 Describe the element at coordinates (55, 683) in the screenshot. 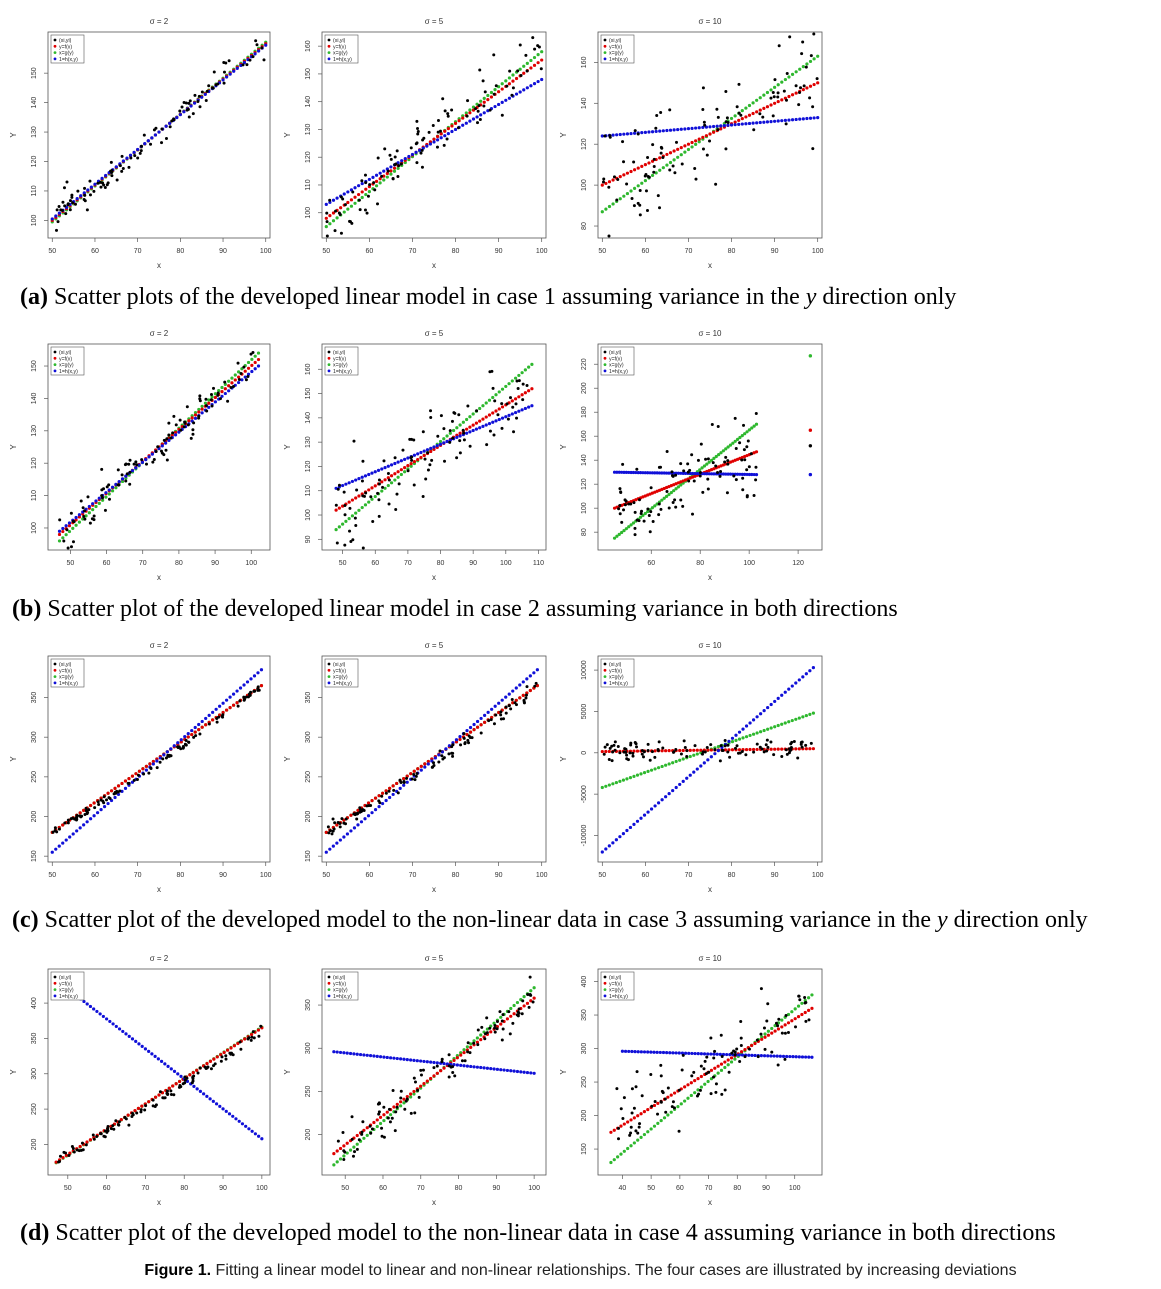

I see `plot-r3c1-legend-marker` at that location.